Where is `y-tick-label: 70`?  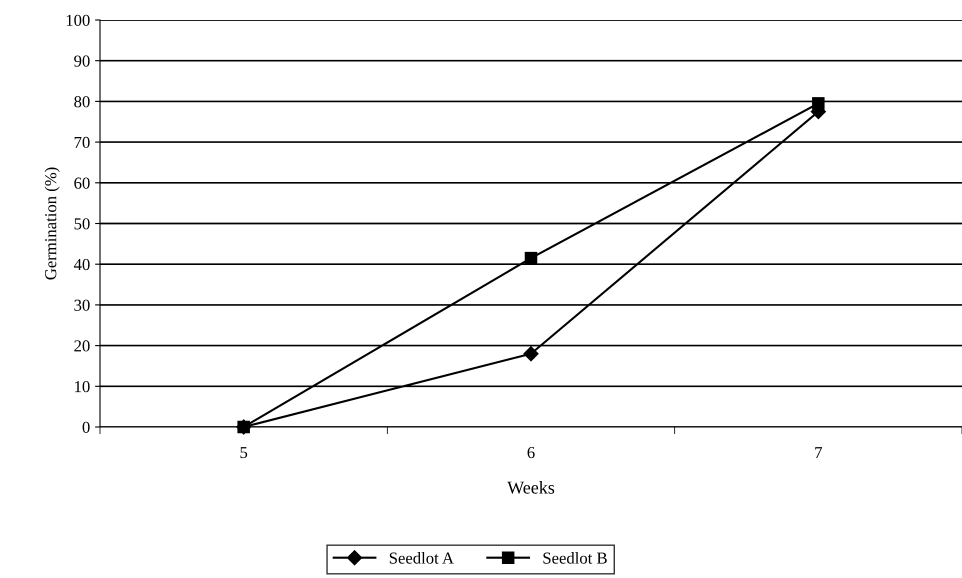
y-tick-label: 70 is located at coordinates (82, 142).